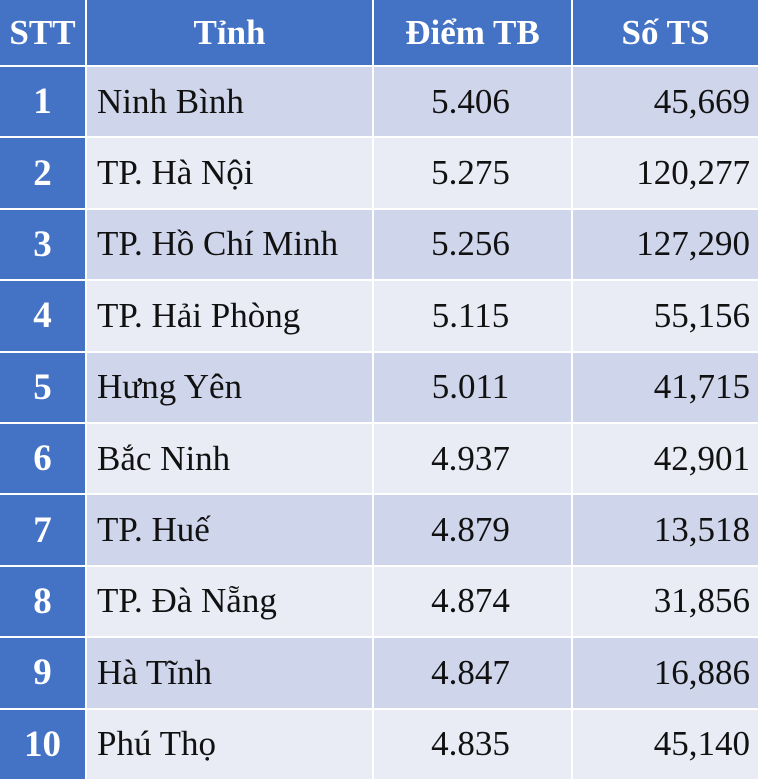 The height and width of the screenshot is (781, 758). I want to click on row-province: TP. Hải Phòng, so click(230, 317).